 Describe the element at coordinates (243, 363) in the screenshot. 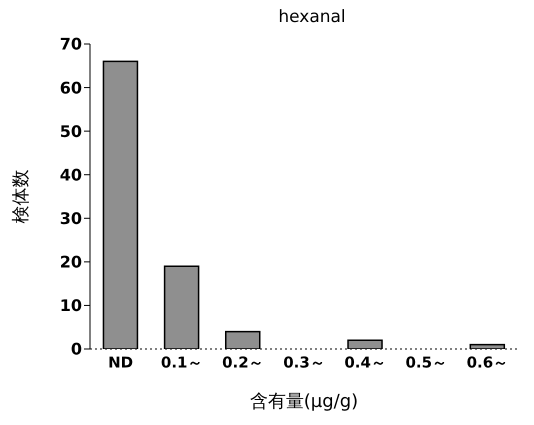

I see `x-tick-label: 0.2～` at that location.